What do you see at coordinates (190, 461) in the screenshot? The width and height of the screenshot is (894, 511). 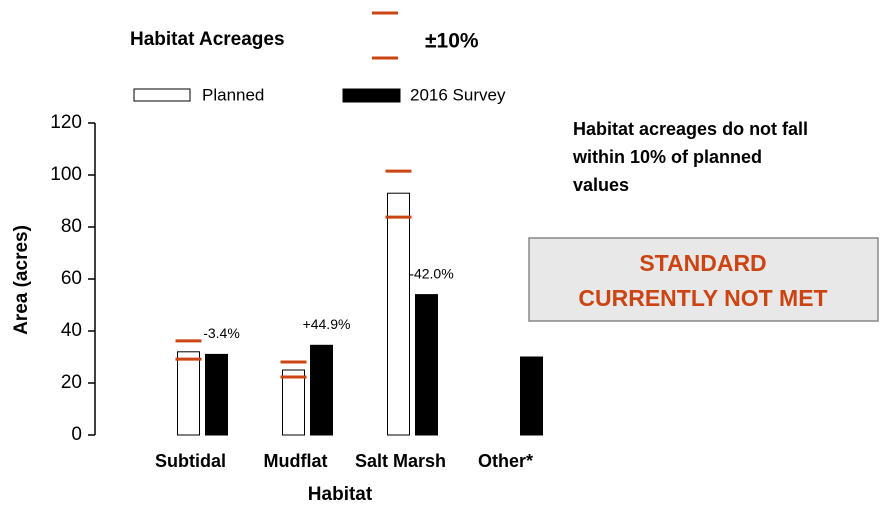 I see `x-tick-label: Subtidal` at bounding box center [190, 461].